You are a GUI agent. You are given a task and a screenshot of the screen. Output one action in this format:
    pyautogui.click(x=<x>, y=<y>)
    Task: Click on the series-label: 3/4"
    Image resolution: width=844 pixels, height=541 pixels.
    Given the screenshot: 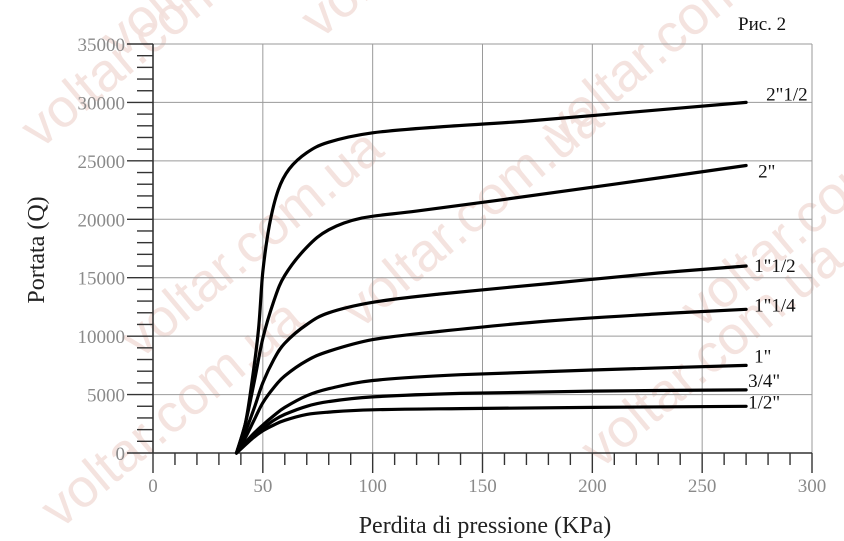 What is the action you would take?
    pyautogui.click(x=764, y=381)
    